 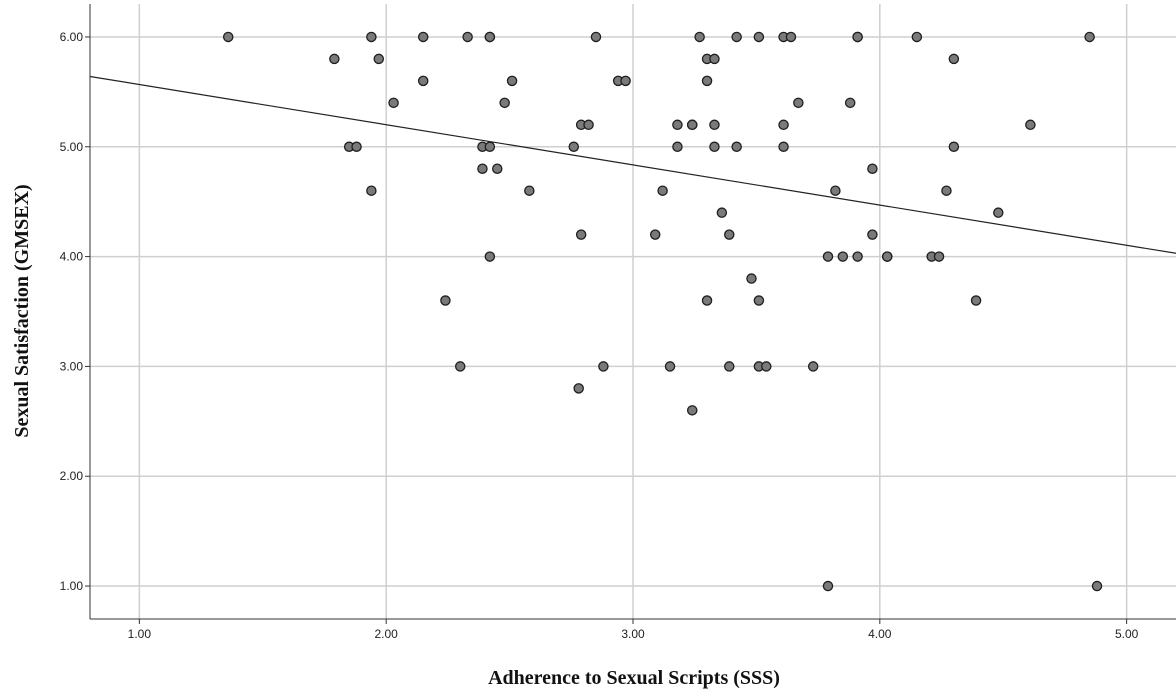 What do you see at coordinates (633, 634) in the screenshot?
I see `x-tick-label: 3.00` at bounding box center [633, 634].